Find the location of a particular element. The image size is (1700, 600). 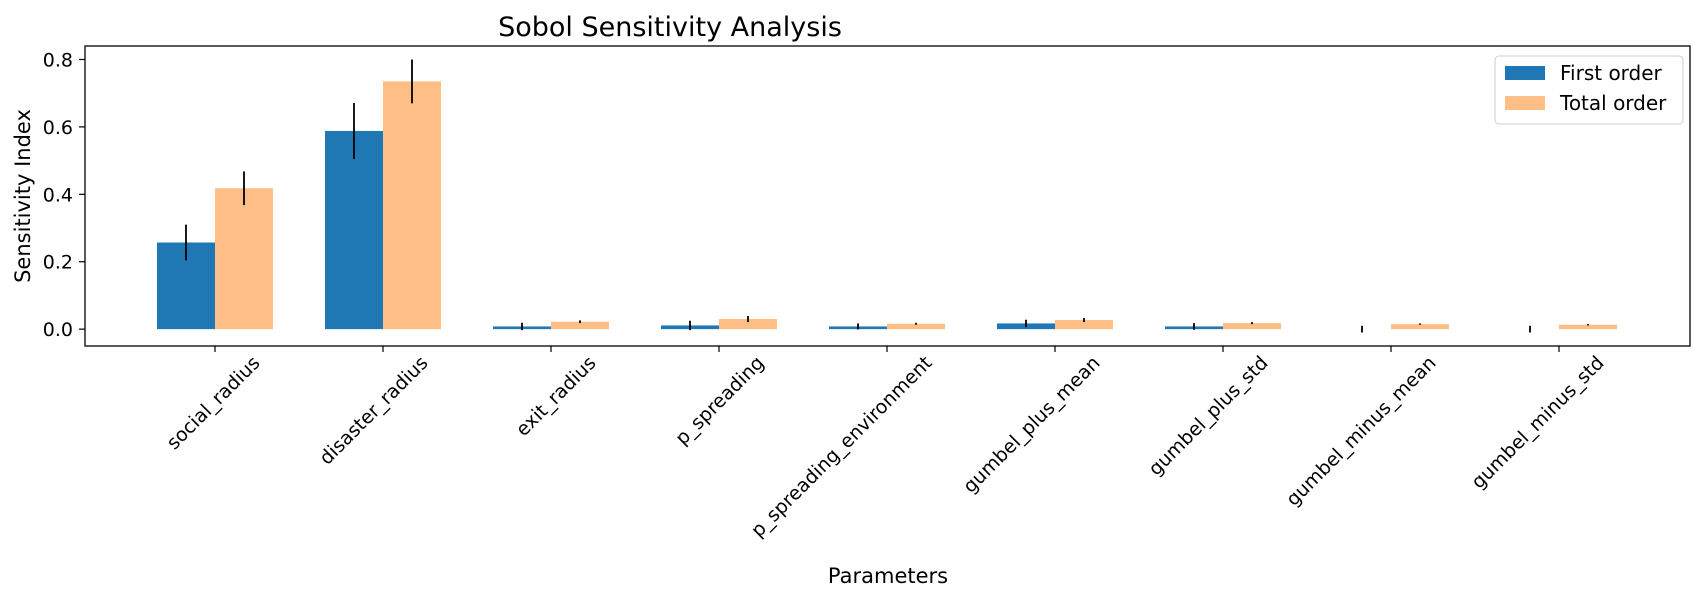

x-tick-label: gumbel_plus_std is located at coordinates (1208, 416).